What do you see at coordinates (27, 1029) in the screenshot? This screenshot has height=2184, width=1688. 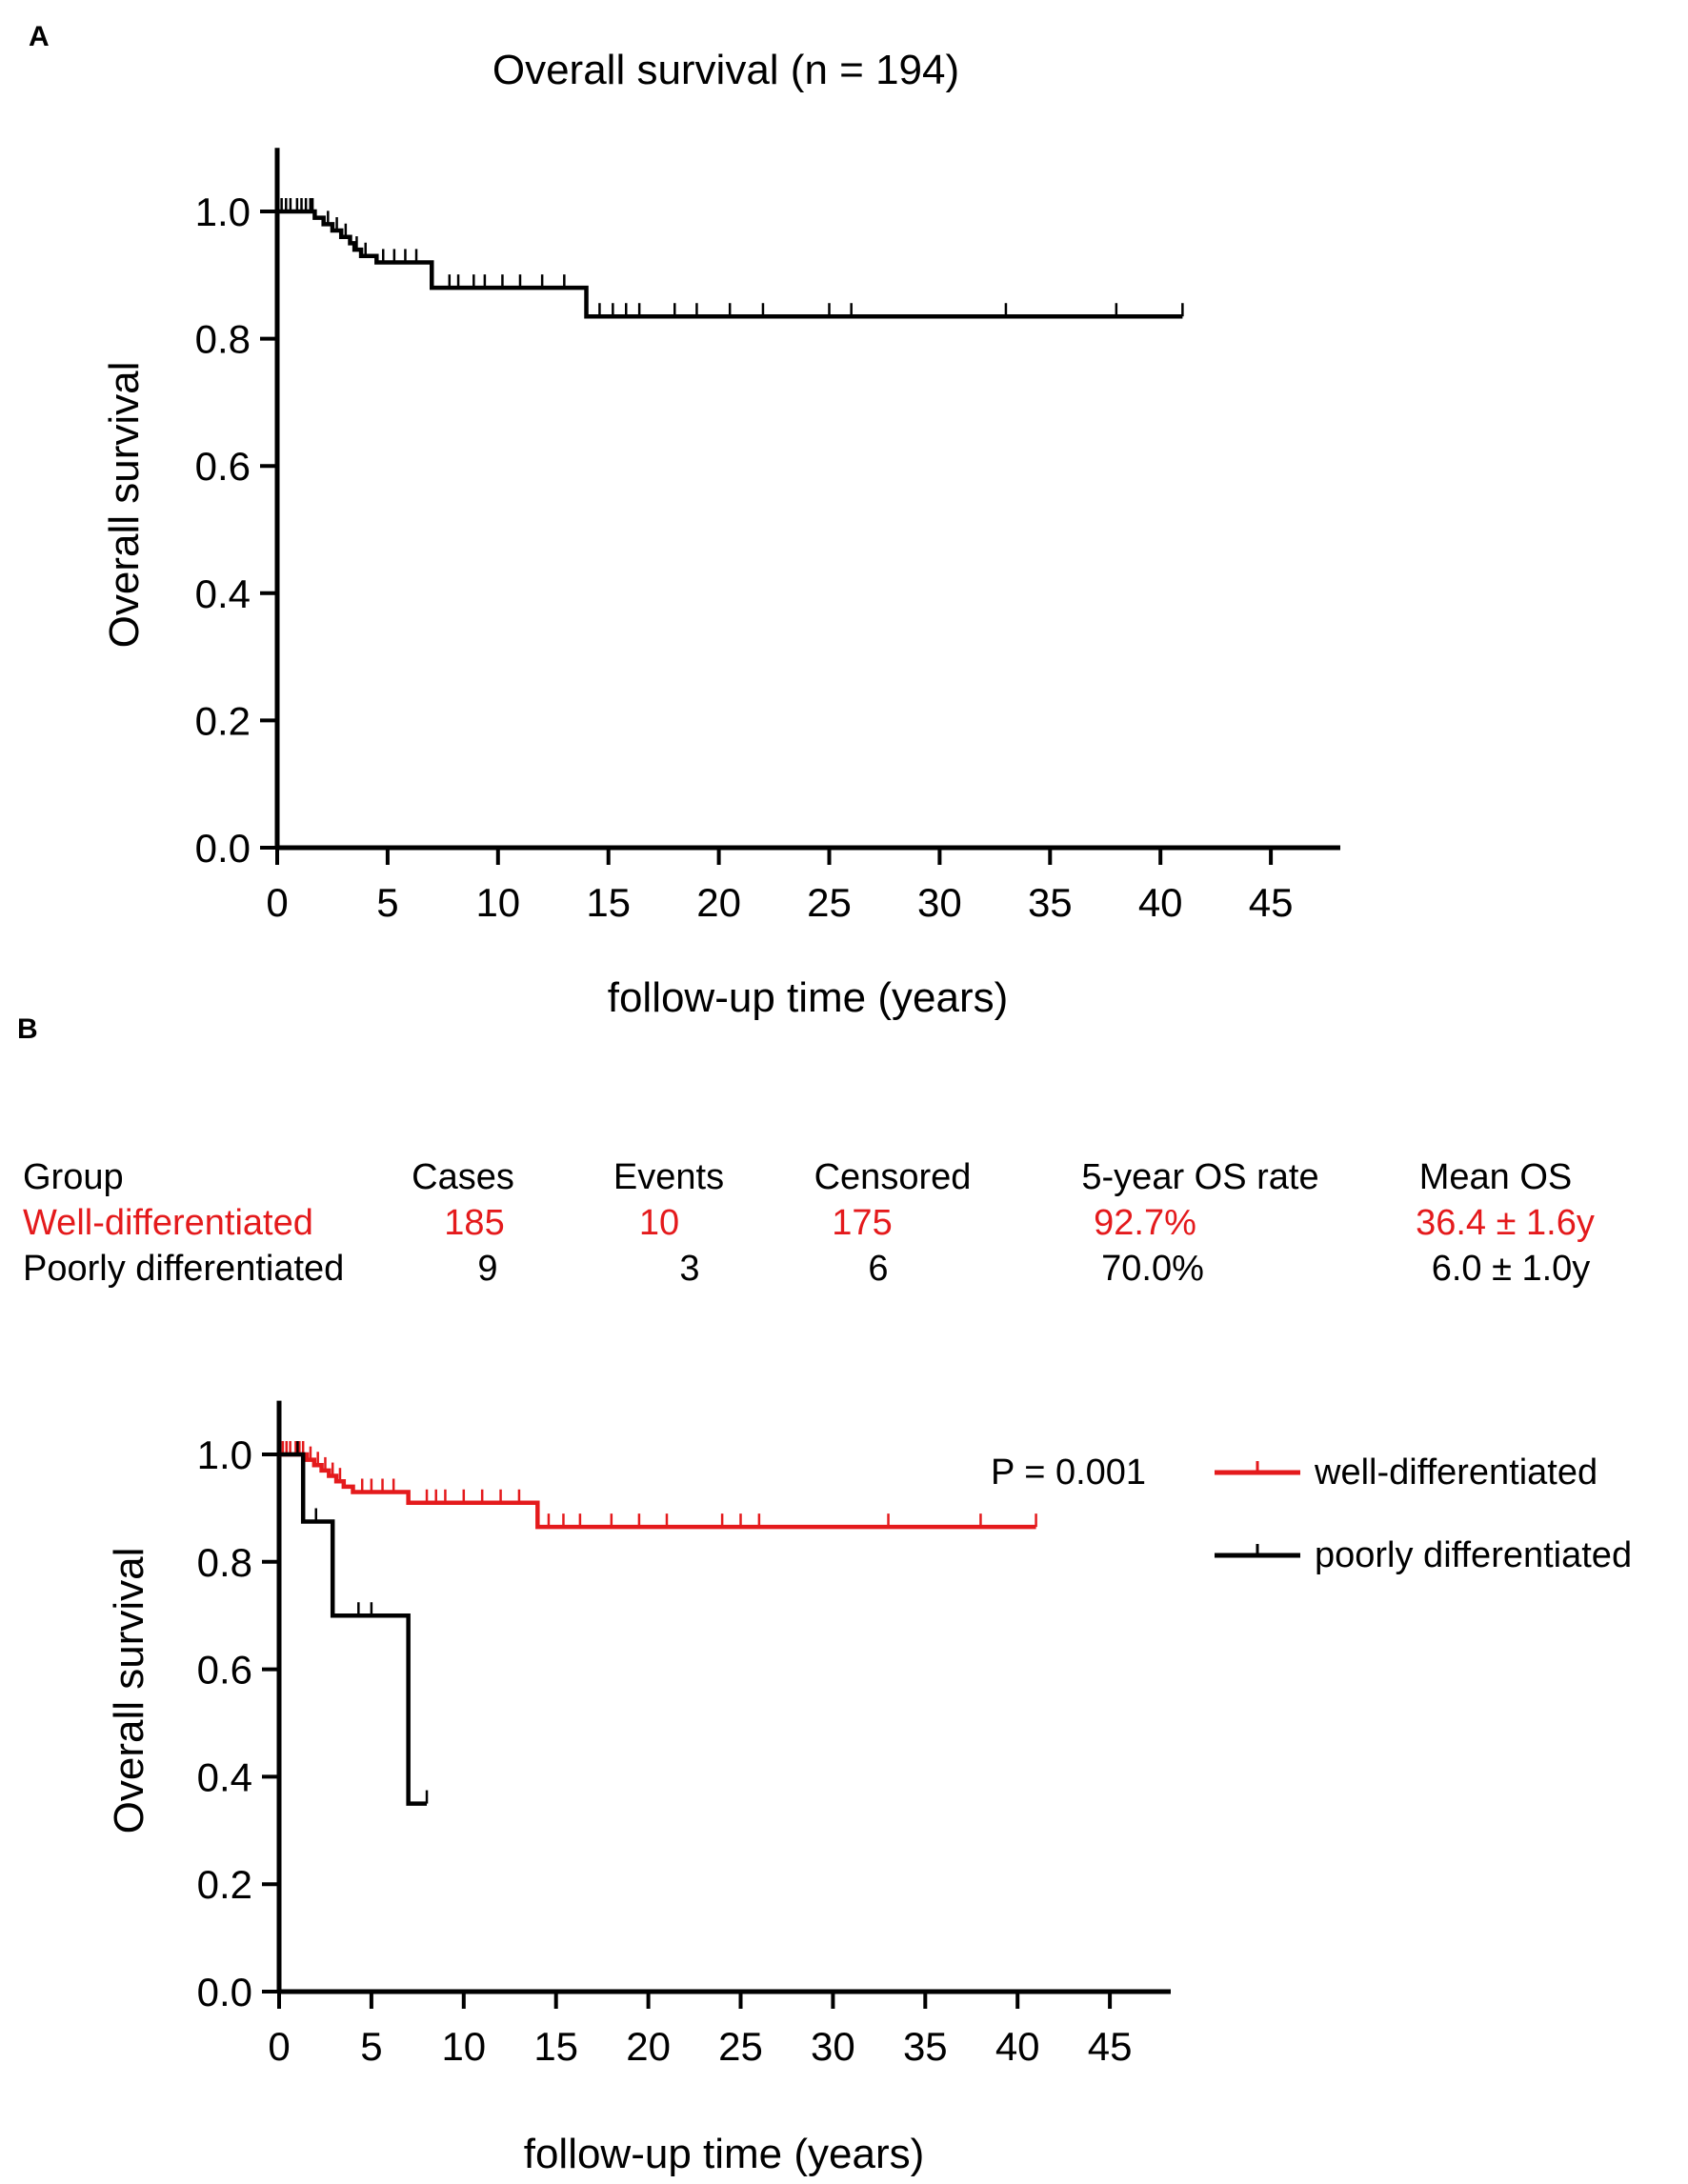 I see `panel-b-letter: B` at bounding box center [27, 1029].